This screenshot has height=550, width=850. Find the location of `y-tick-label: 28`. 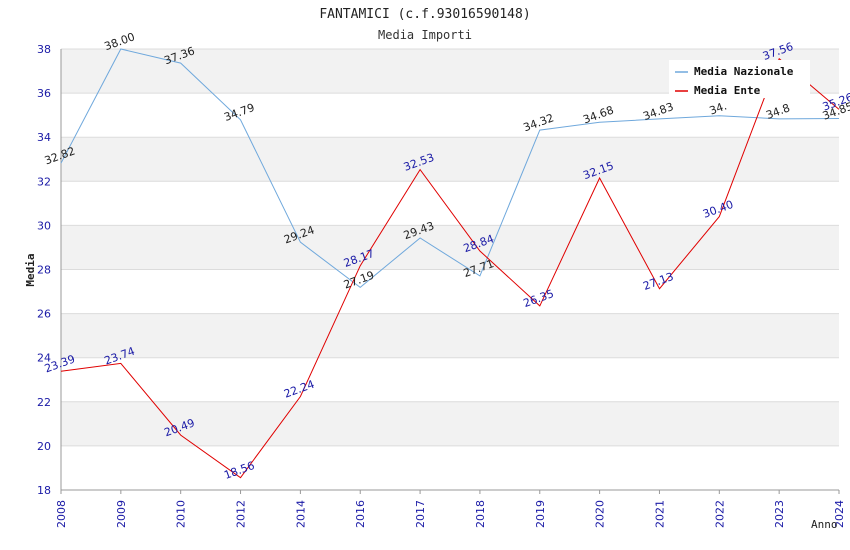

y-tick-label: 28 is located at coordinates (44, 270).